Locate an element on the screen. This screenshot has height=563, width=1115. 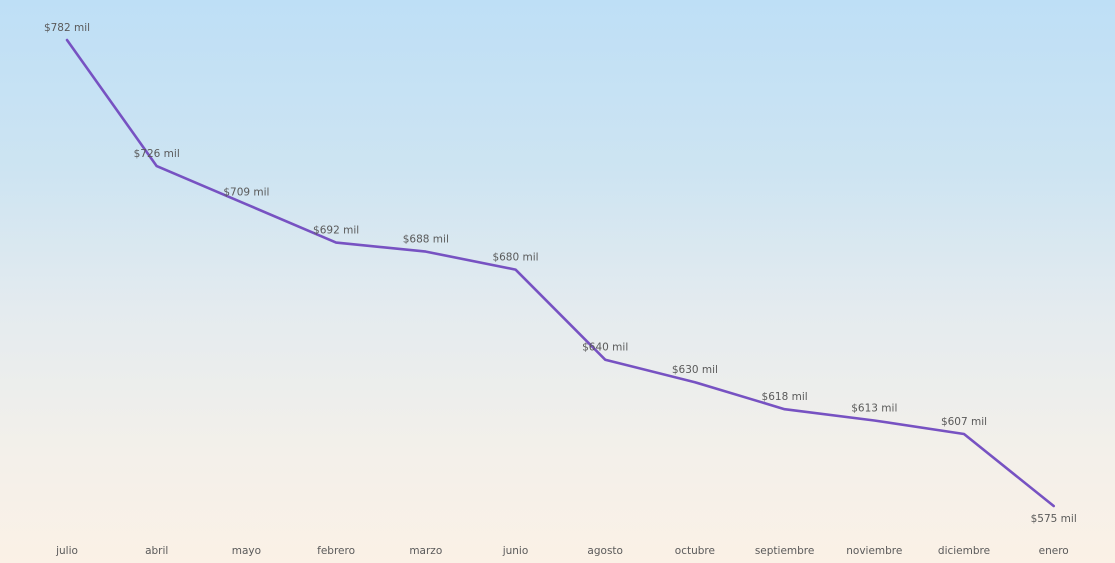
x-tick-label: noviembre is located at coordinates (874, 551).